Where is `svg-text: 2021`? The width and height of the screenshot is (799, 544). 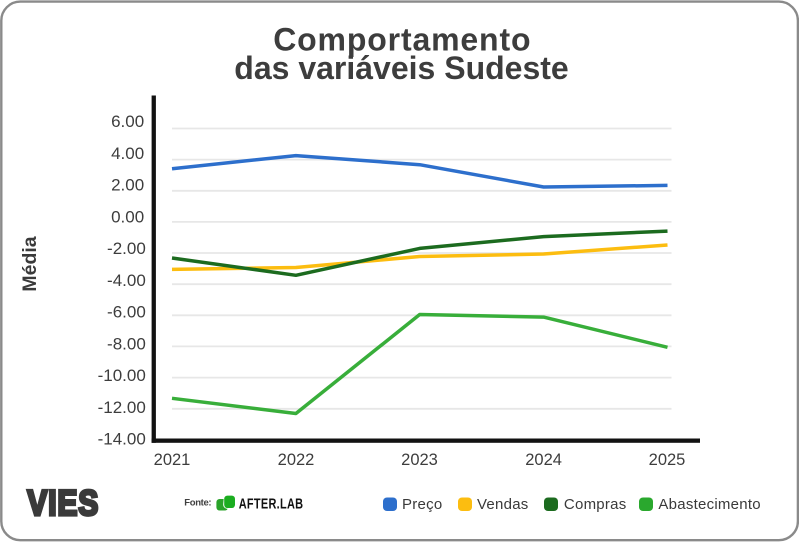 svg-text: 2021 is located at coordinates (172, 460).